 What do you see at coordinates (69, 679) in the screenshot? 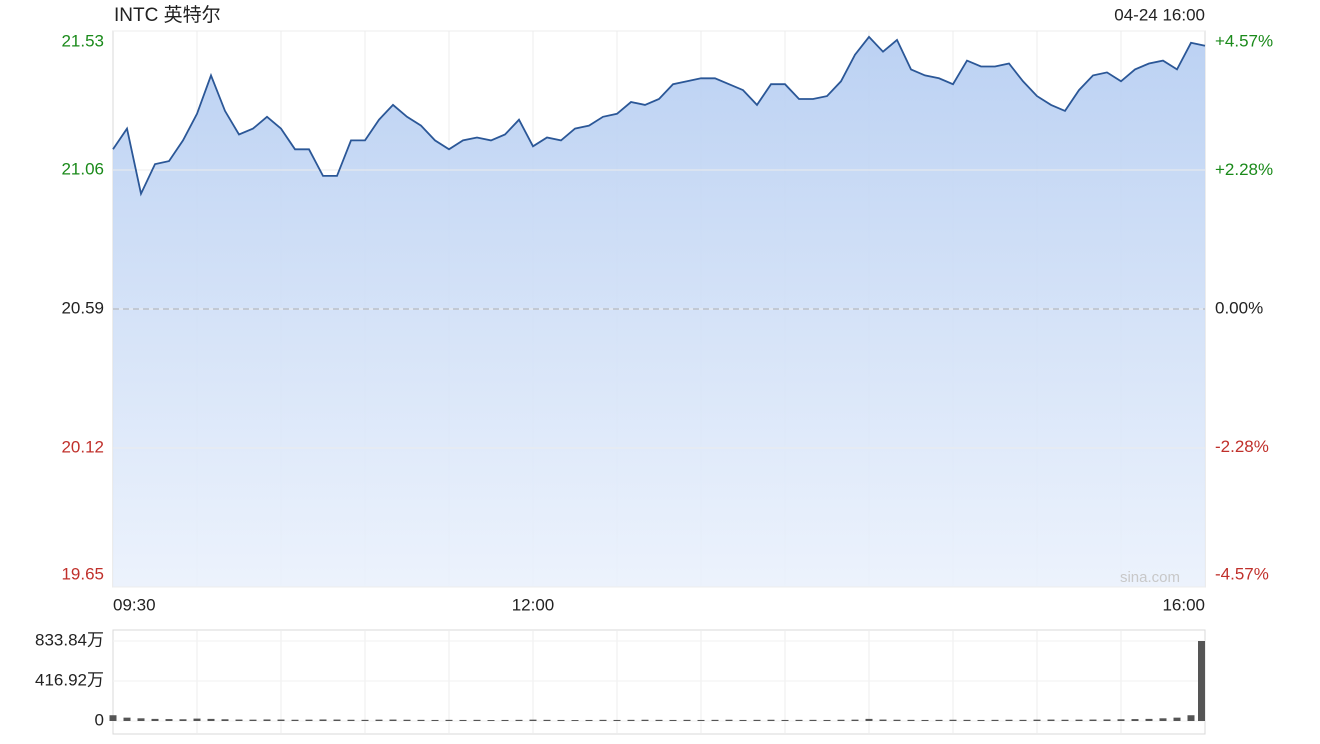
I see `volume-tick-label: 416.92万` at bounding box center [69, 679].